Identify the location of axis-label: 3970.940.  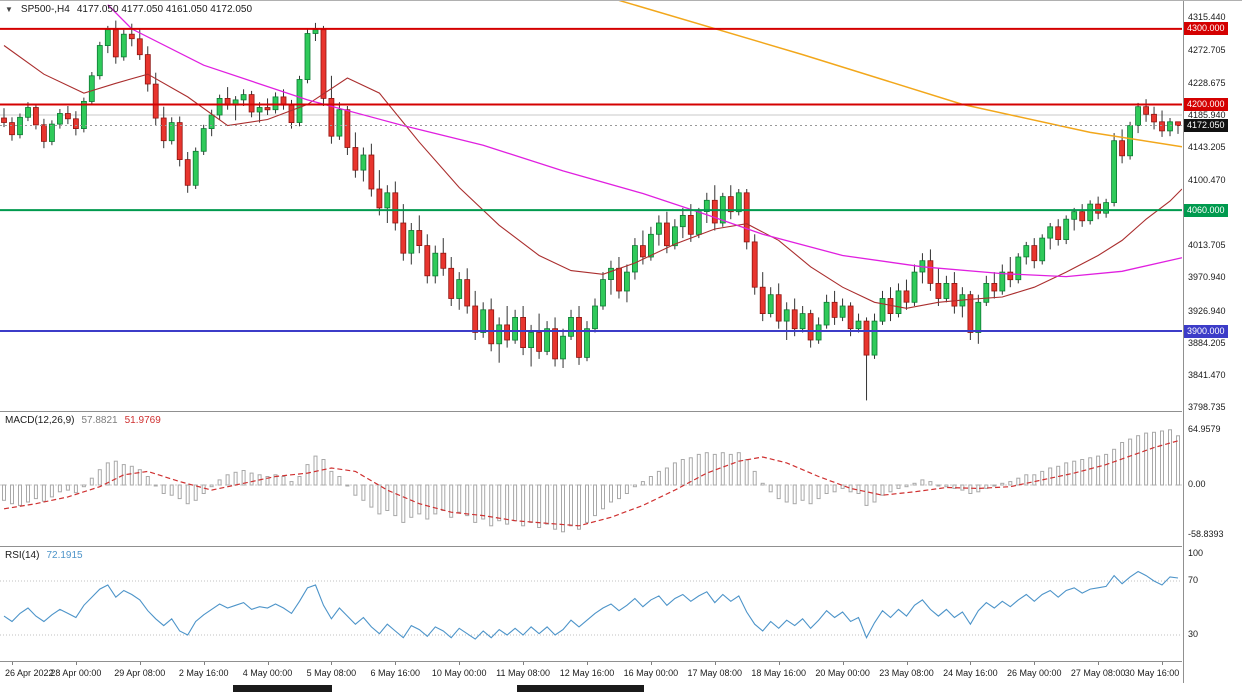
(1207, 277).